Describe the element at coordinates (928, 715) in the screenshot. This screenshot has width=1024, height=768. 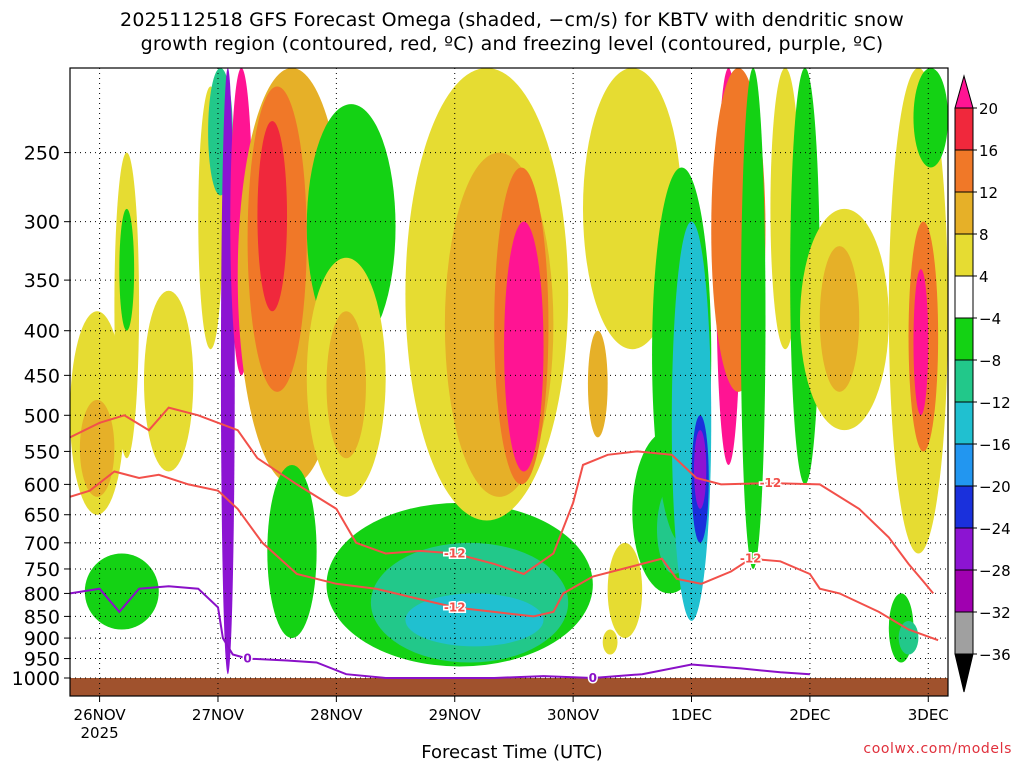
I see `x-tick-label: 3DEC` at that location.